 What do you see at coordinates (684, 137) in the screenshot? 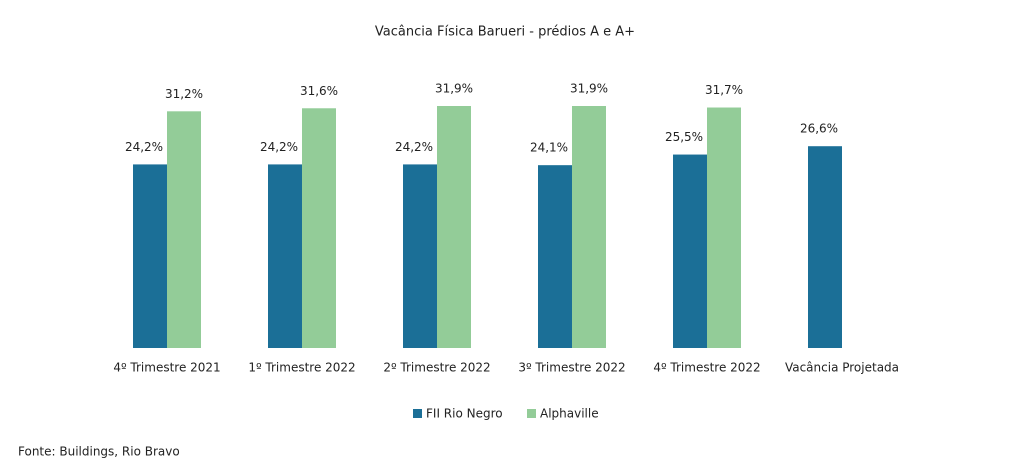
I see `data-label: 25,5%` at bounding box center [684, 137].